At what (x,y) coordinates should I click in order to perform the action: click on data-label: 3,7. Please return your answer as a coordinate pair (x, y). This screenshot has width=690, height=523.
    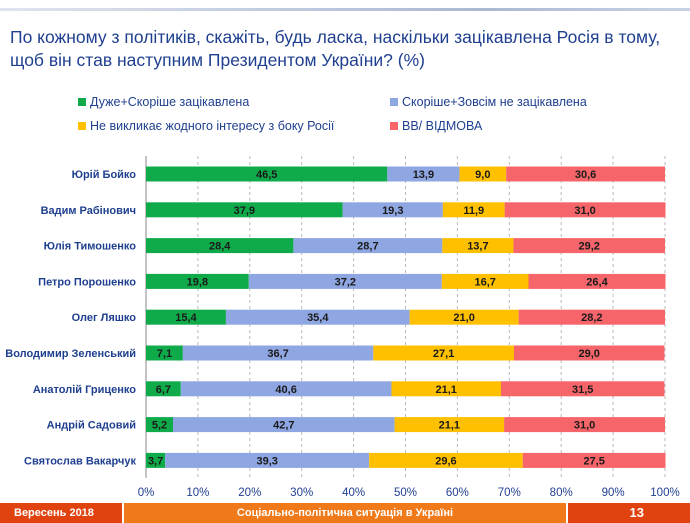
    Looking at the image, I should click on (155, 461).